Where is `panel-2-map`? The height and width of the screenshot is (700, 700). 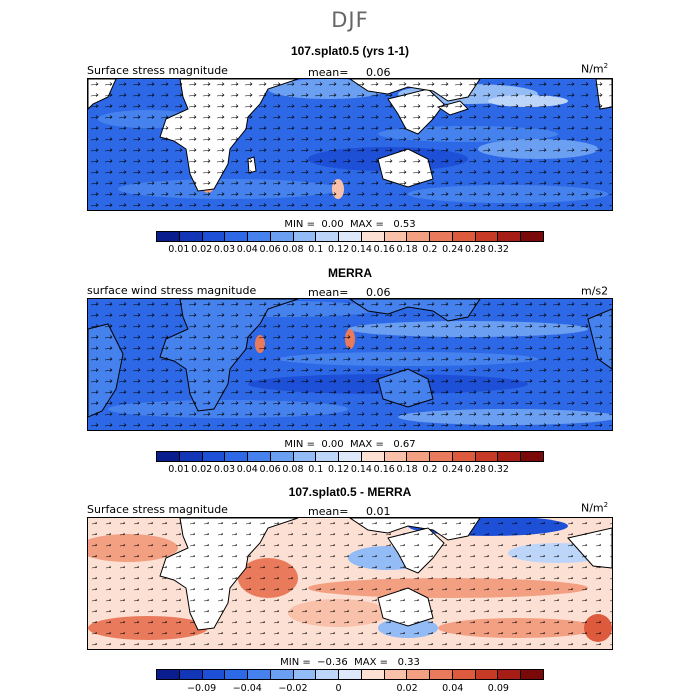 panel-2-map is located at coordinates (350, 364).